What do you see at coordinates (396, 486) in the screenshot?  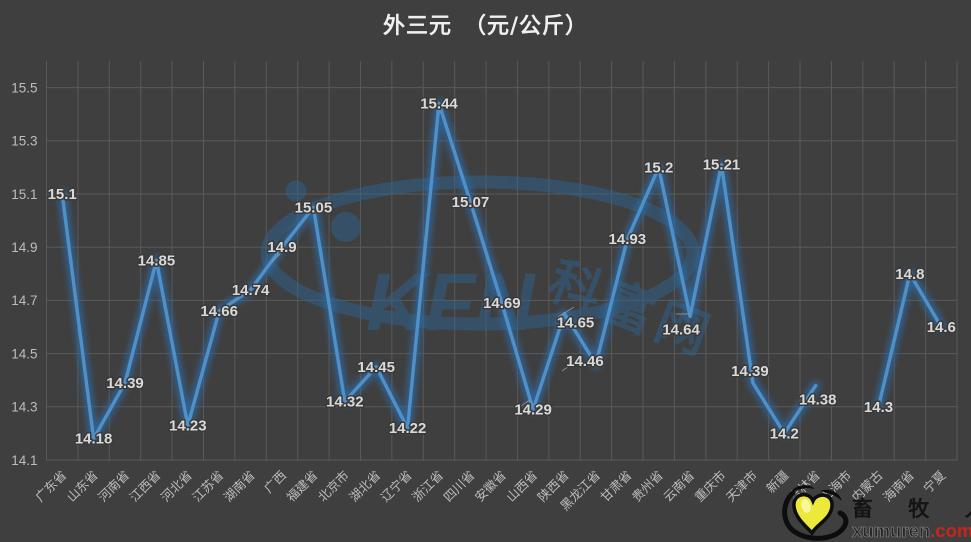 I see `x-axis-category-label: 辽宁省` at bounding box center [396, 486].